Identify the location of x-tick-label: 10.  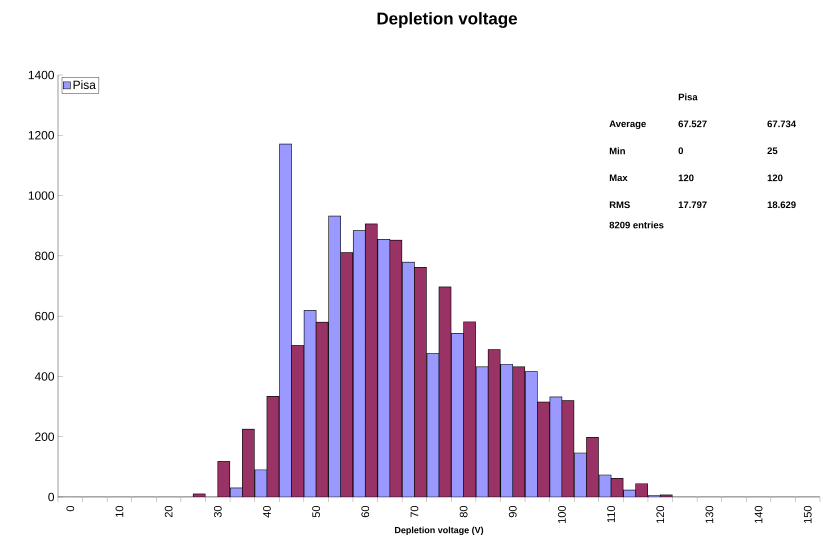
(120, 511).